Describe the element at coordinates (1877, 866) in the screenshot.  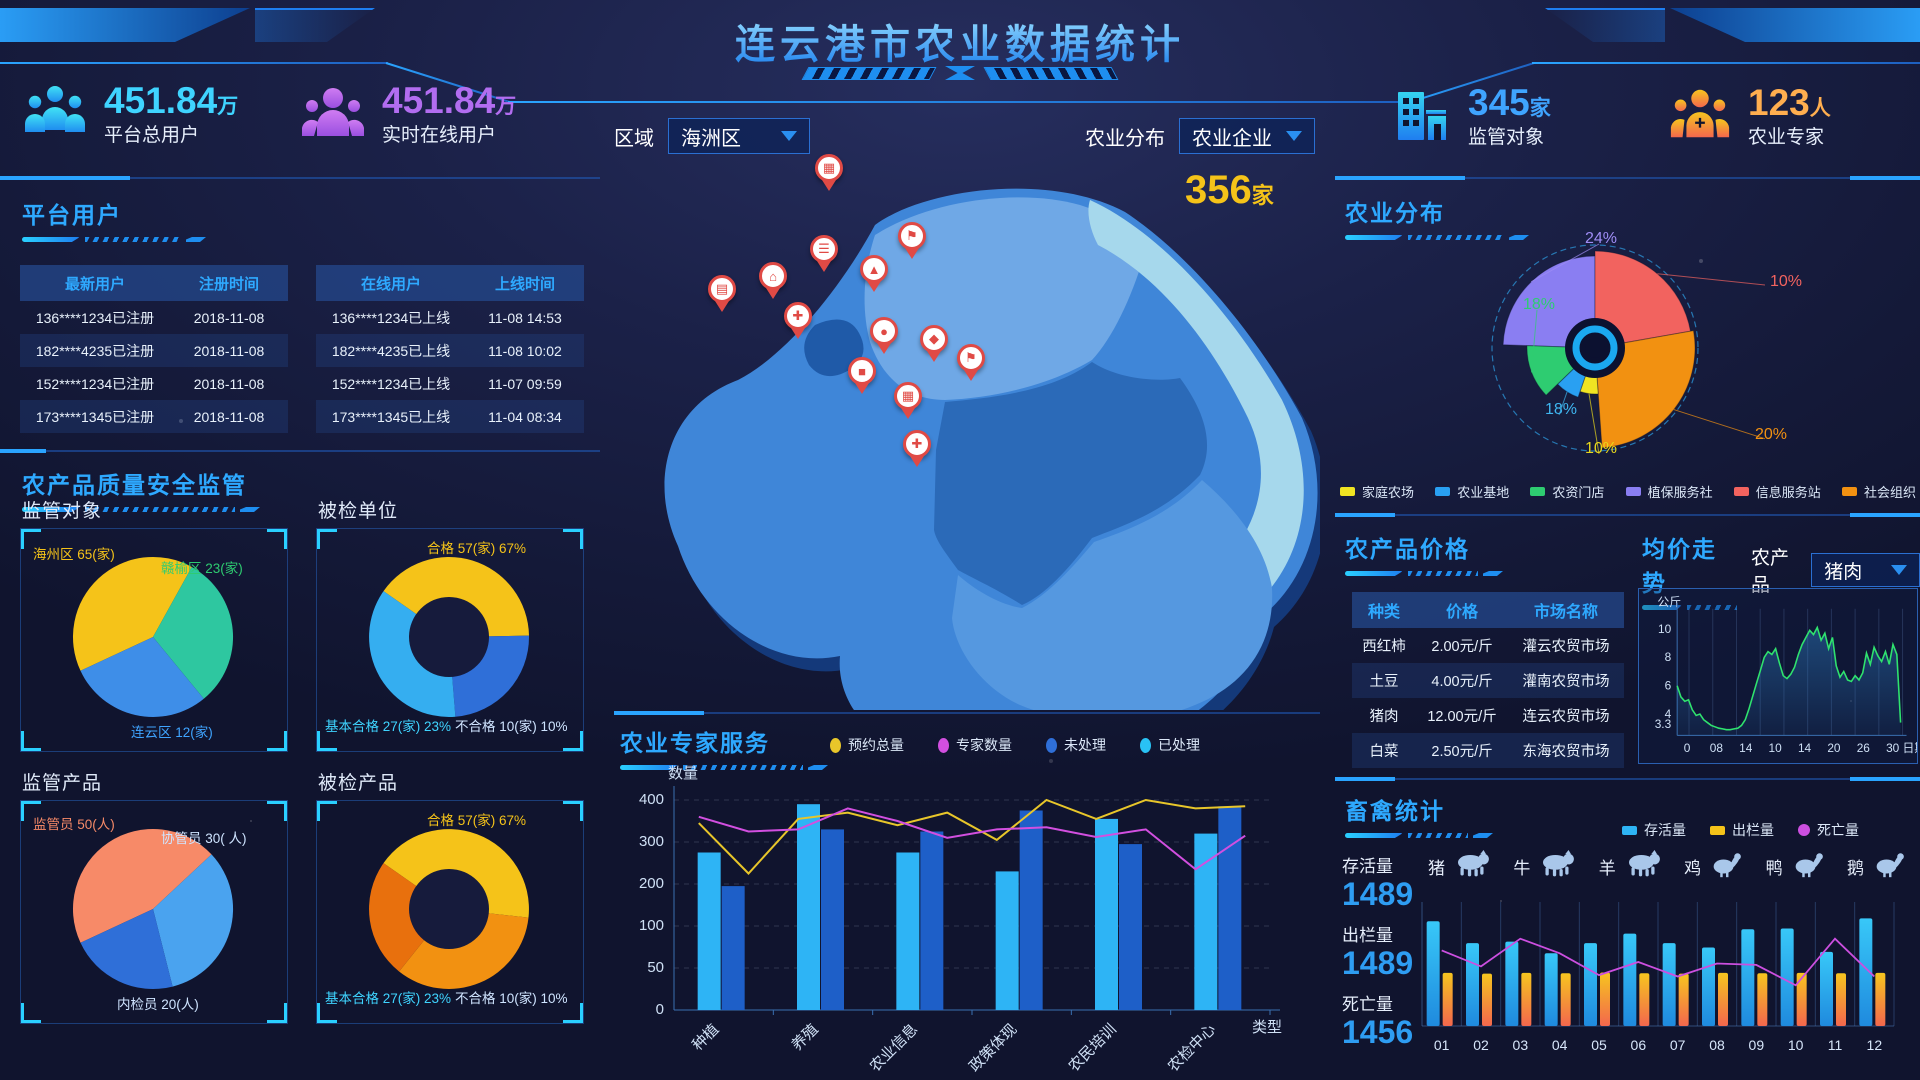
I see `animal-item-5: 鹅` at that location.